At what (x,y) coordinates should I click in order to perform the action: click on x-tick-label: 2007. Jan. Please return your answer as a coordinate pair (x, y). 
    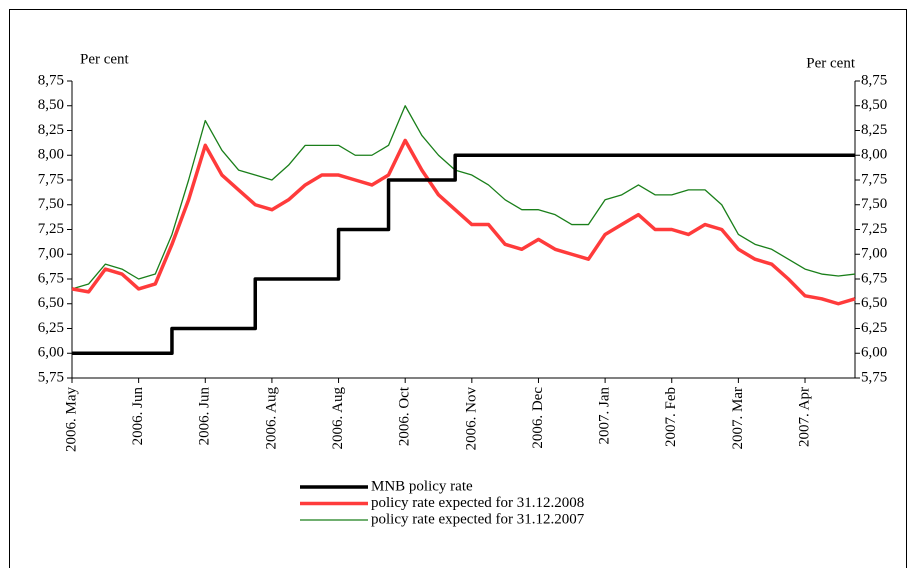
    Looking at the image, I should click on (605, 416).